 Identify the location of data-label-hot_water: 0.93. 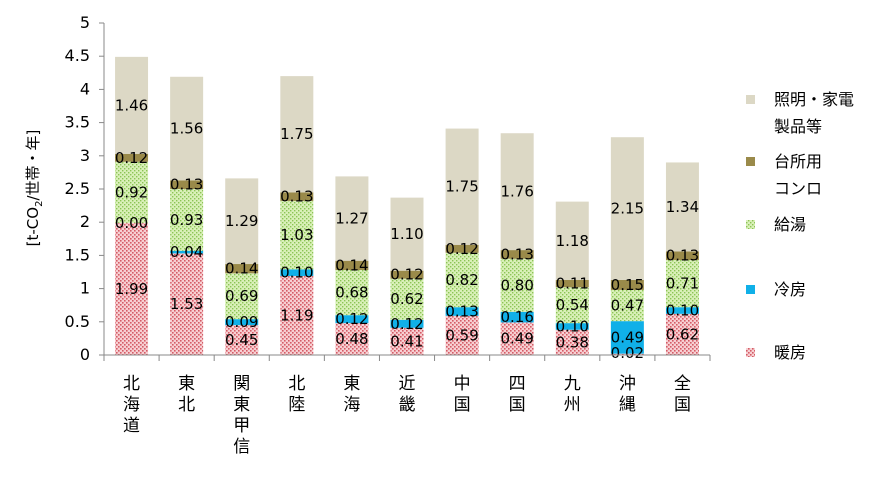
(186, 220).